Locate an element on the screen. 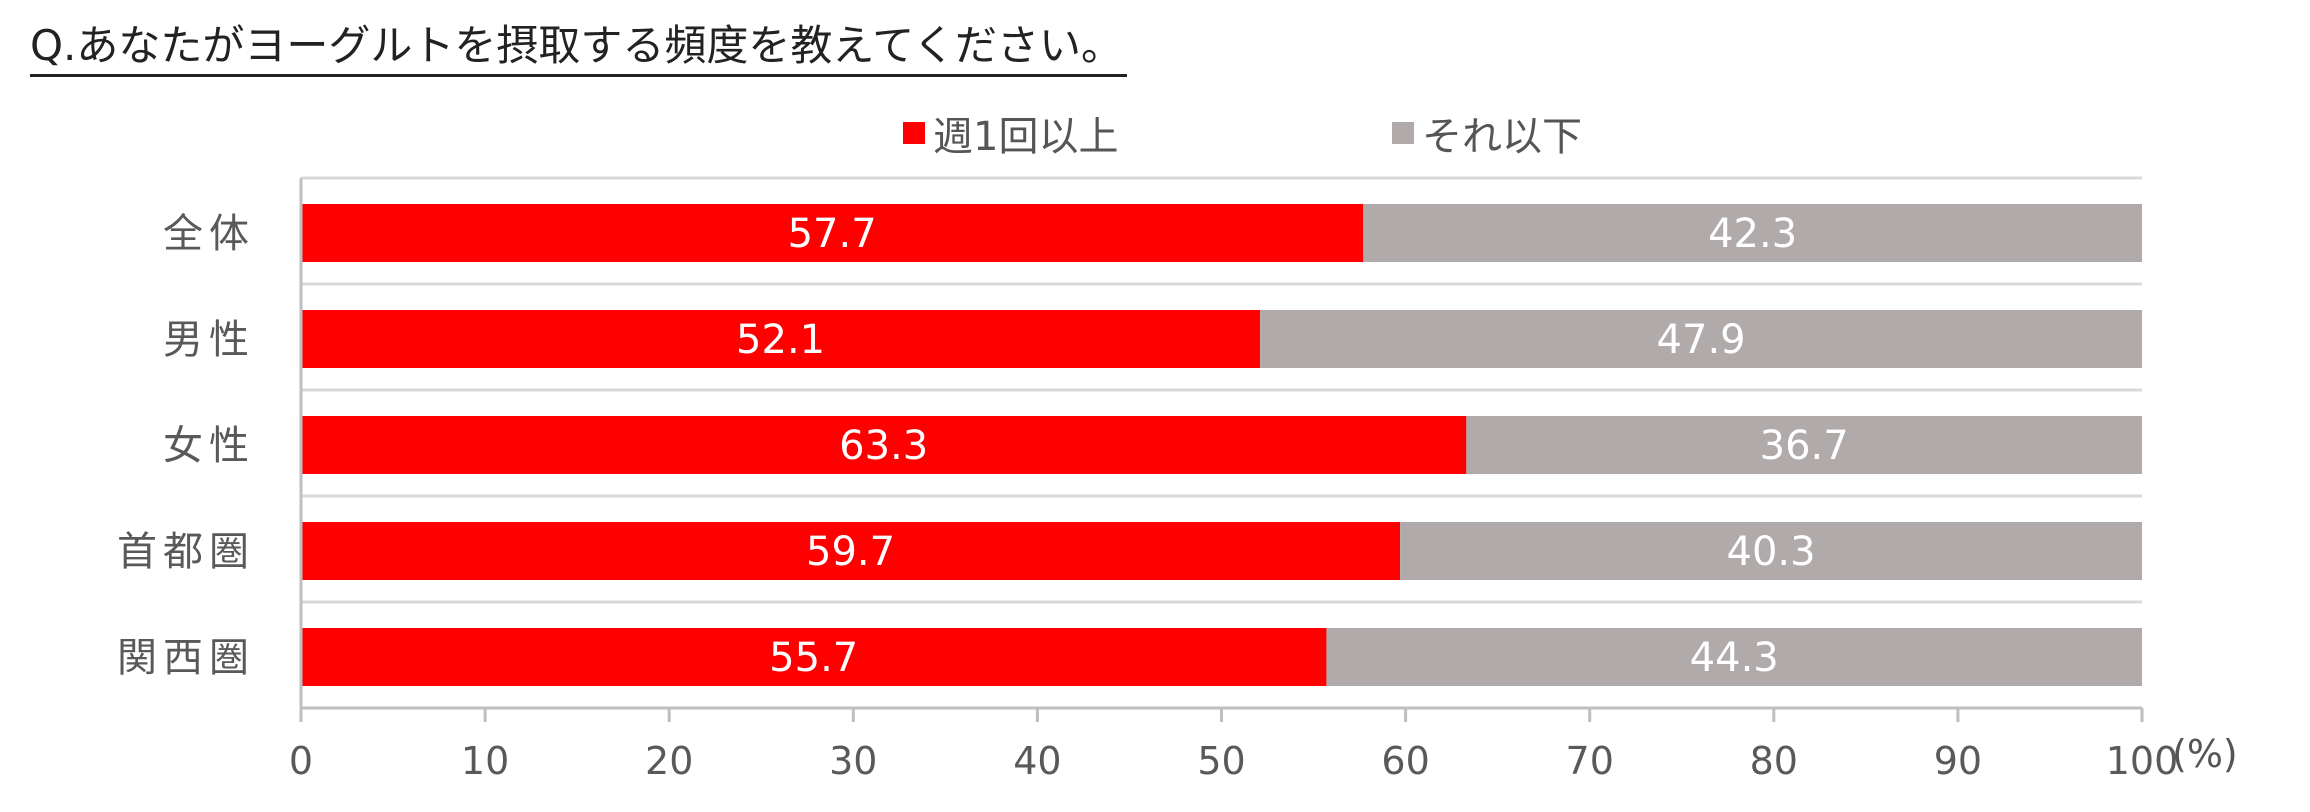 Image resolution: width=2310 pixels, height=812 pixels. data-label: 63.3 is located at coordinates (883, 446).